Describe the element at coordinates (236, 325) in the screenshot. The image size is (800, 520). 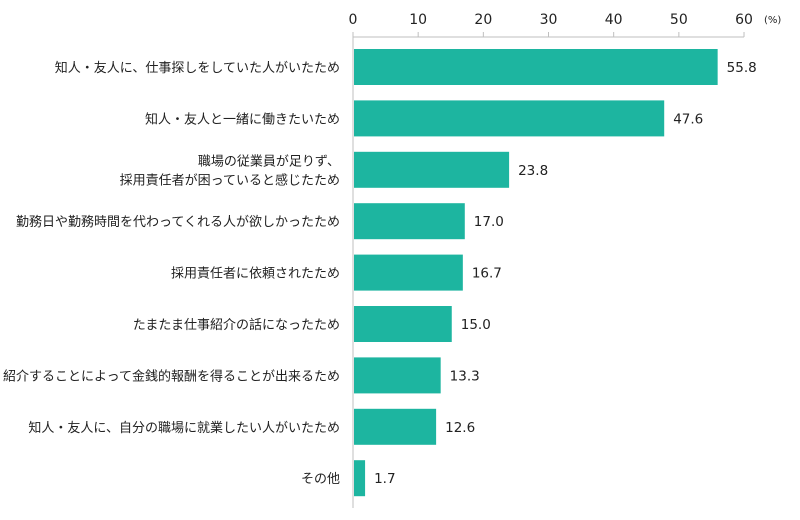
I see `category-label: たまたま仕事紹介の話になったため` at that location.